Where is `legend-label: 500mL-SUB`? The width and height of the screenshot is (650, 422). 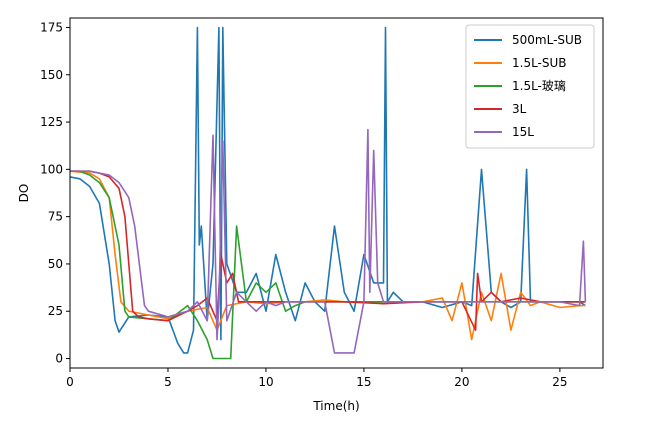 legend-label: 500mL-SUB is located at coordinates (547, 40).